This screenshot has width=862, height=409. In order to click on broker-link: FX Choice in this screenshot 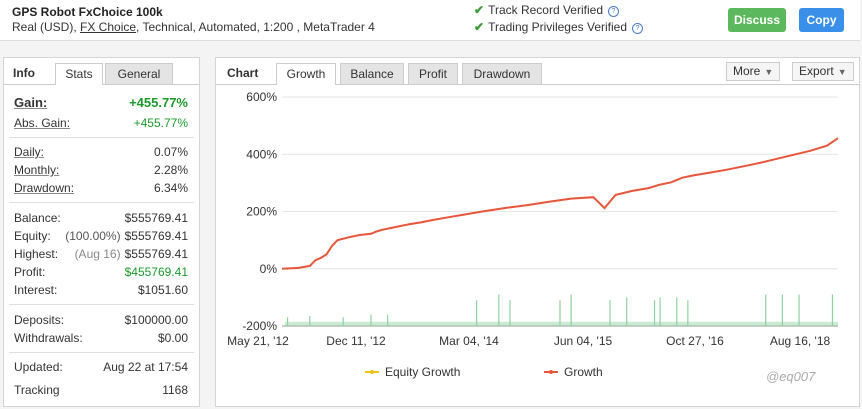, I will do `click(108, 27)`.